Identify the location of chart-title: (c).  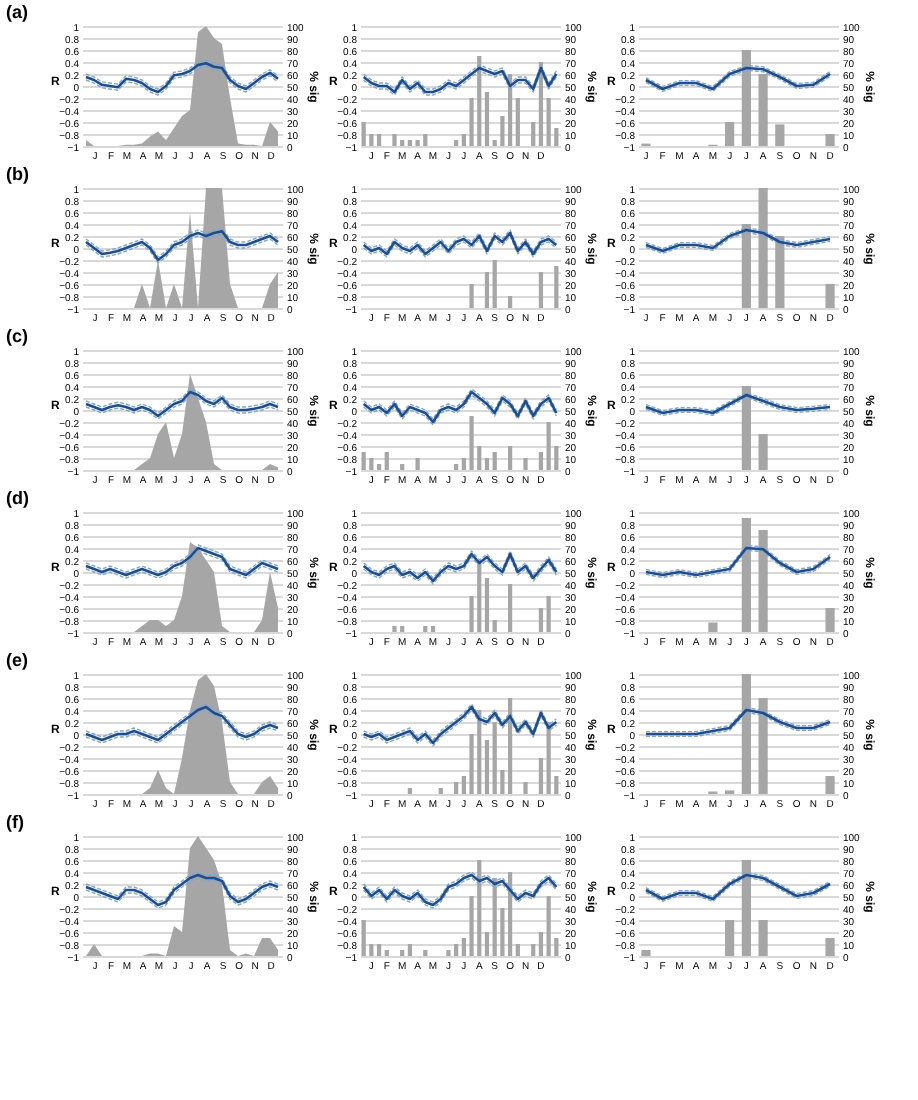
(16, 336).